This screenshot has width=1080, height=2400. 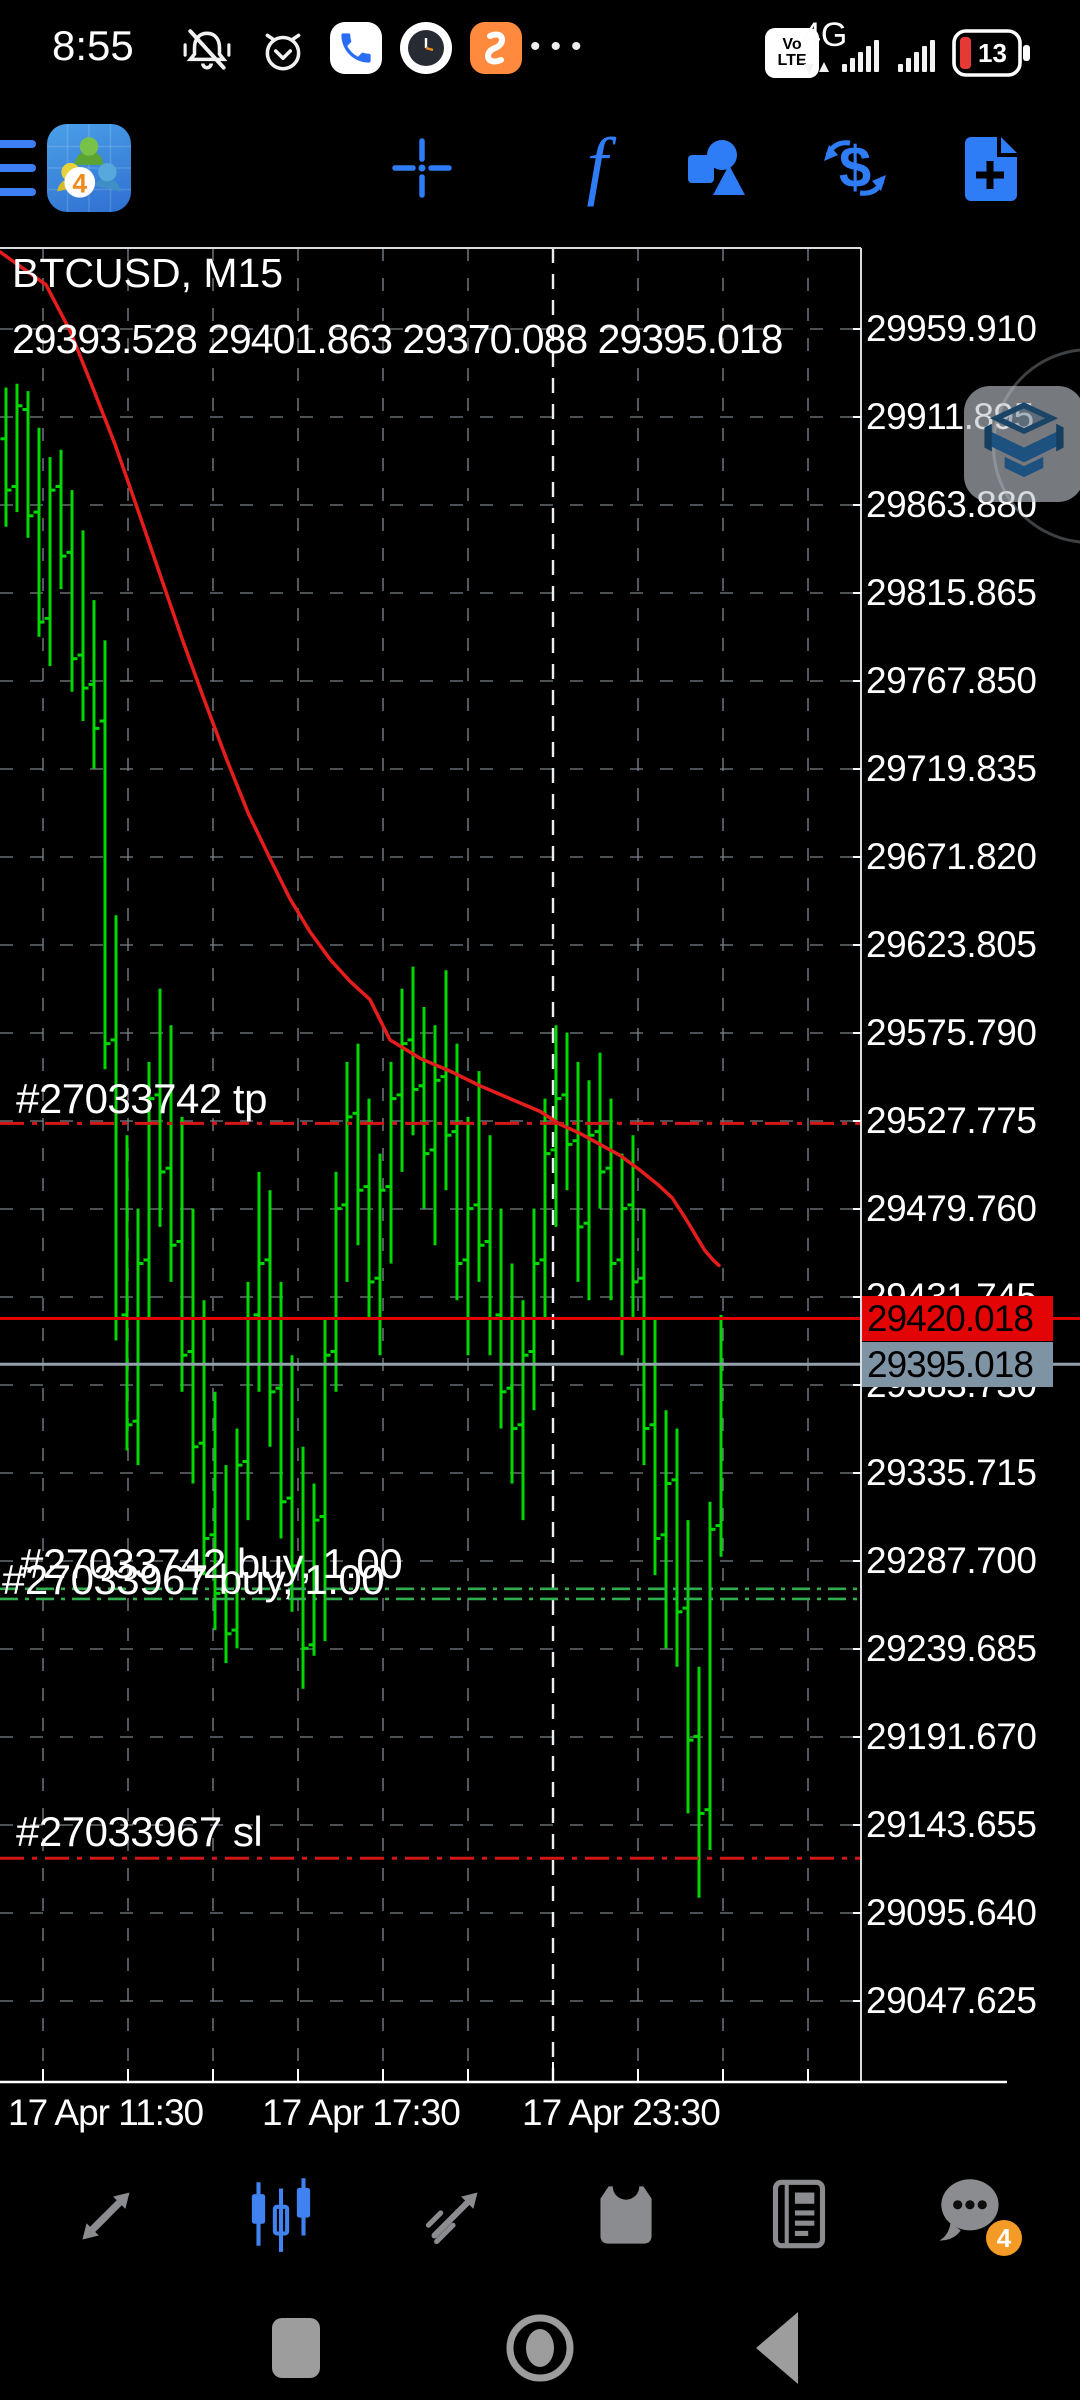 I want to click on trade-button: $, so click(x=855, y=168).